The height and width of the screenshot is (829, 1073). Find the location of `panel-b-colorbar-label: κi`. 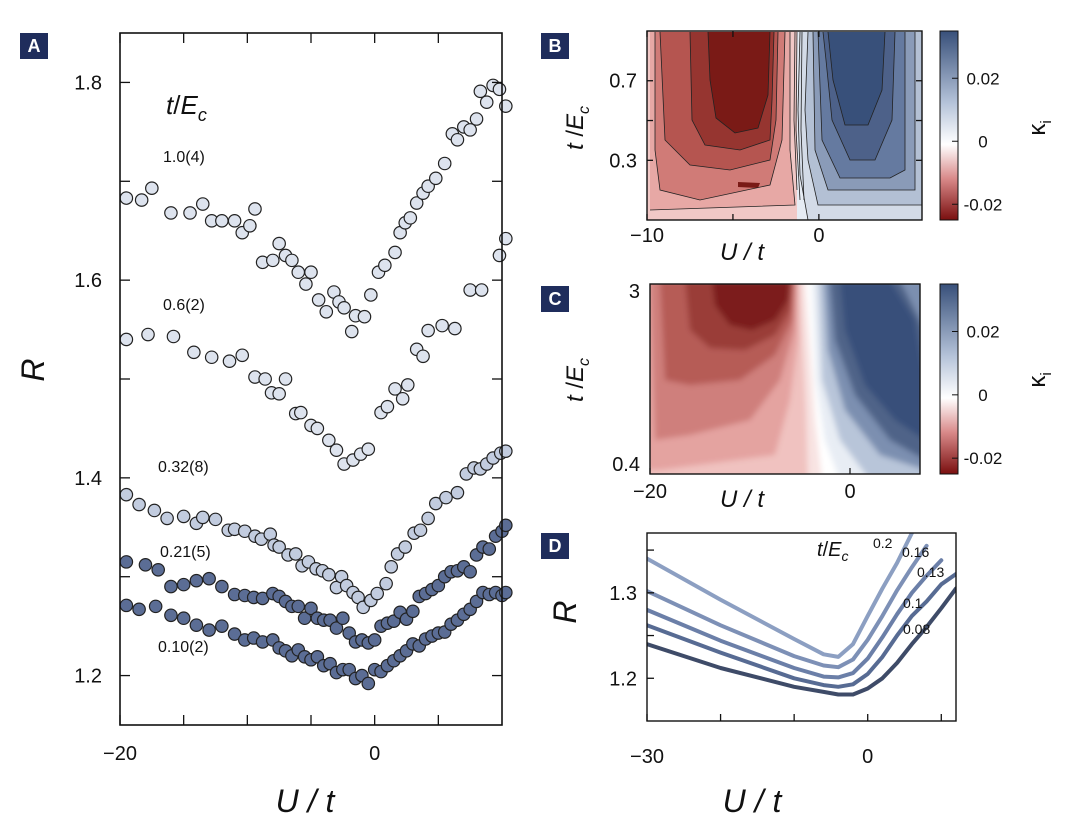

panel-b-colorbar-label: κi is located at coordinates (1039, 127).